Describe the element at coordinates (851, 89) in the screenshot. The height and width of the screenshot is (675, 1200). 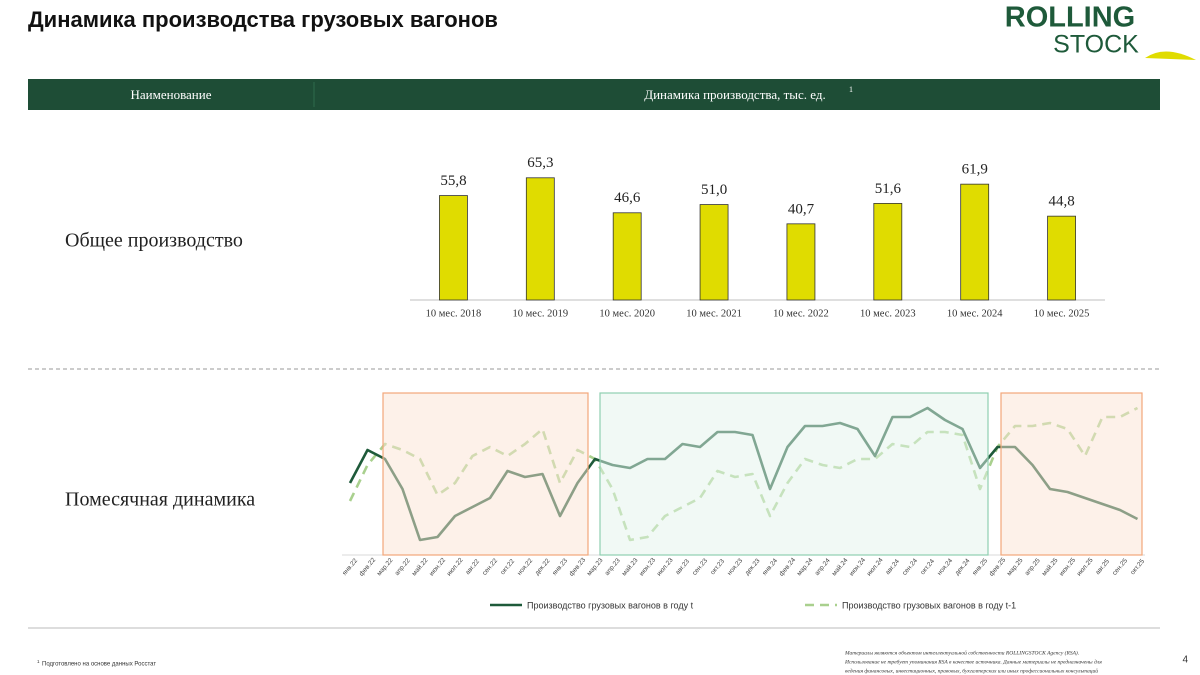
I see `header-note: 1` at that location.